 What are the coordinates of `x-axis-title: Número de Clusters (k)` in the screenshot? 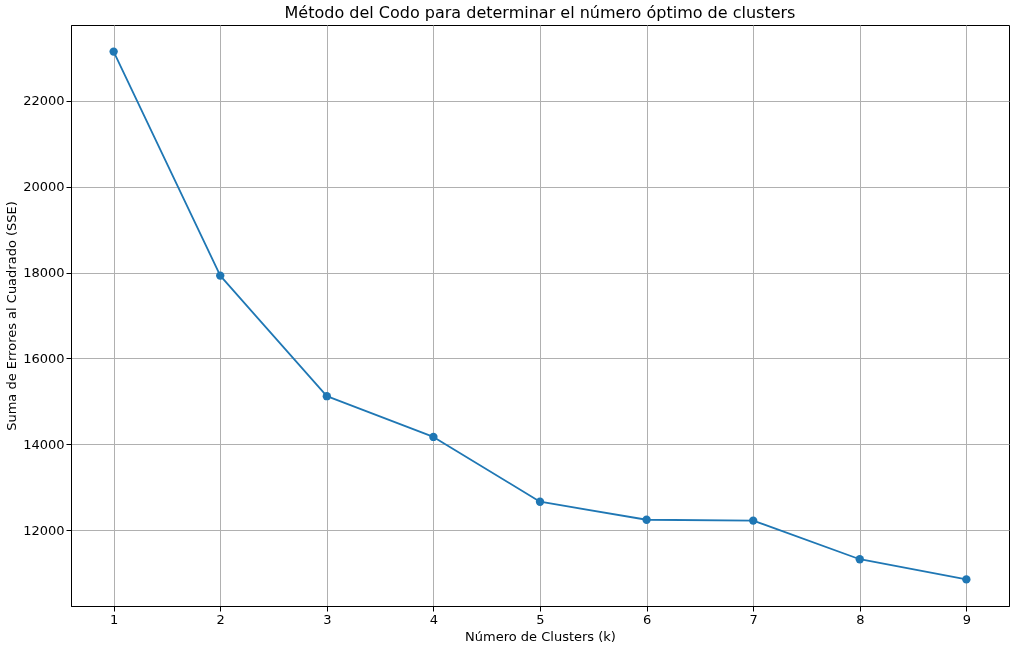 It's located at (540, 636).